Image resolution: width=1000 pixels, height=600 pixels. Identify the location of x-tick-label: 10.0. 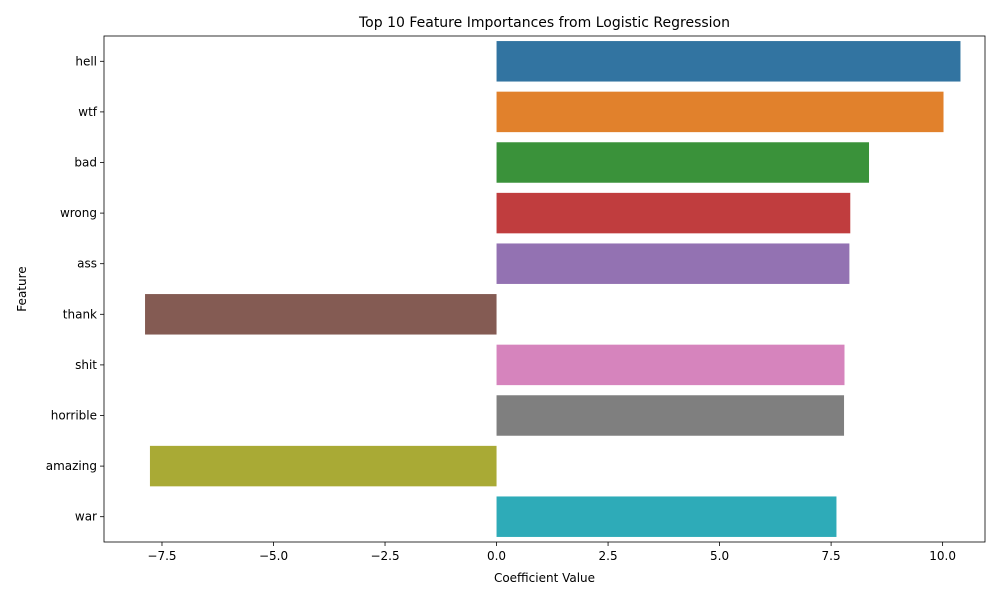
(942, 556).